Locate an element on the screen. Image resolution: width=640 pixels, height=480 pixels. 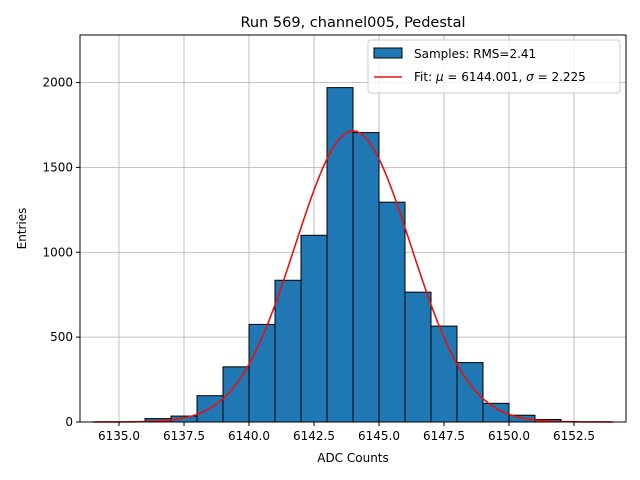
legend-box is located at coordinates (494, 66).